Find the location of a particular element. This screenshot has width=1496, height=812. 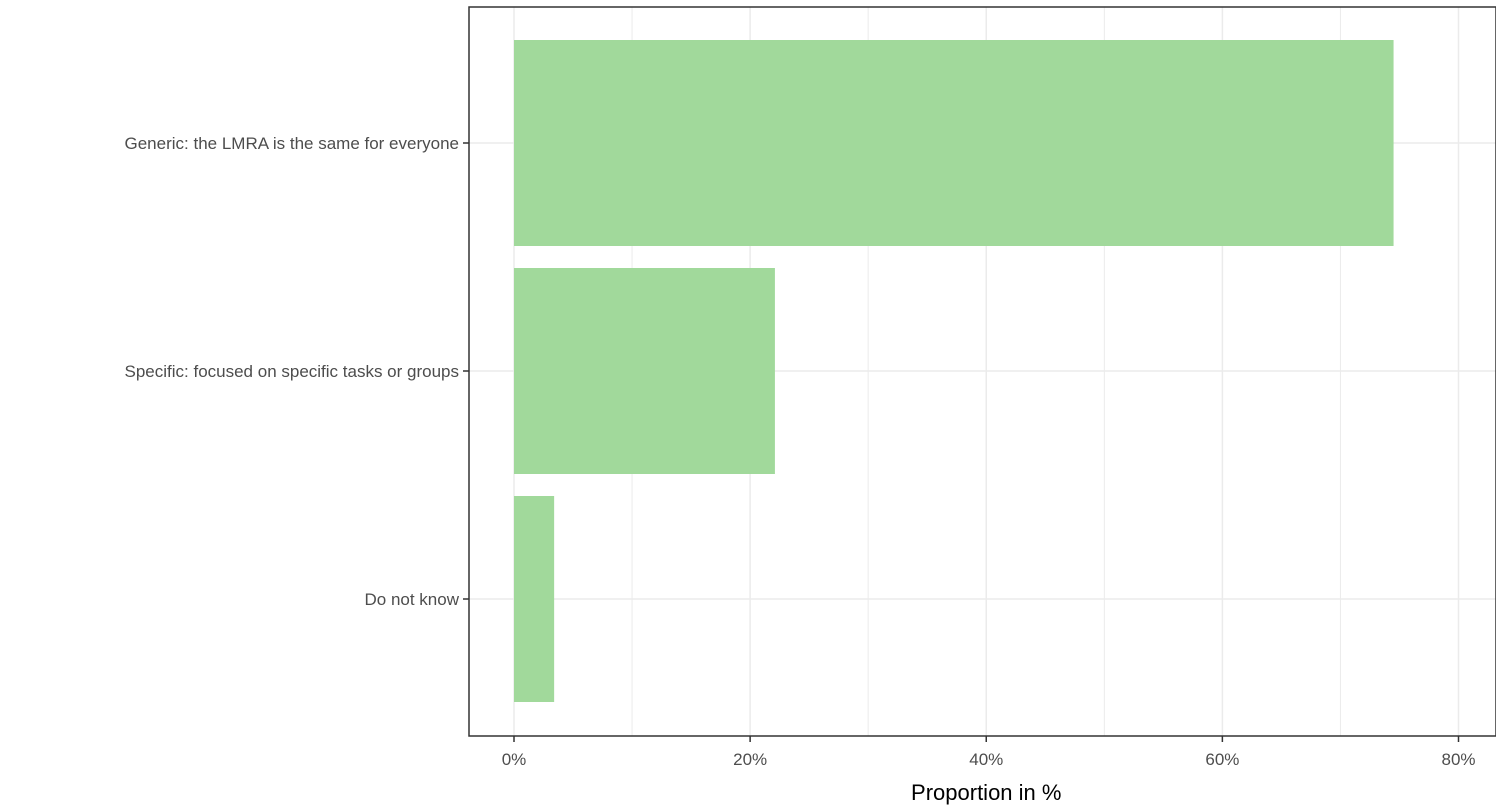

x-tick-label: 0% is located at coordinates (514, 759).